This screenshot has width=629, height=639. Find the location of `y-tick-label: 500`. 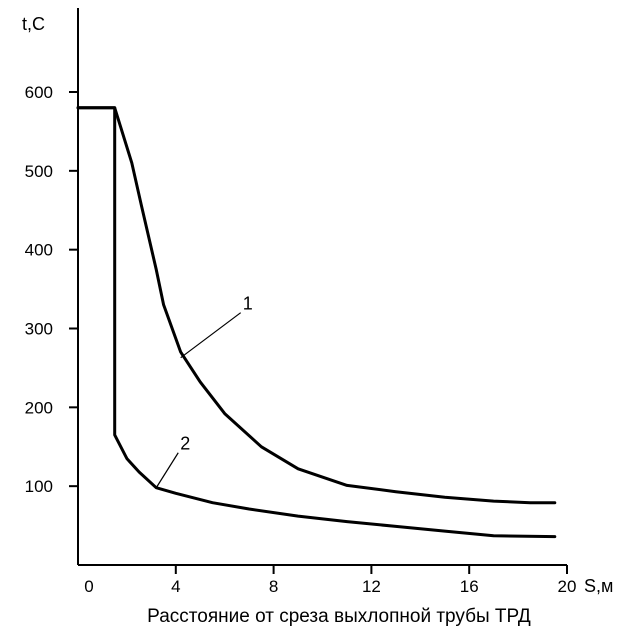

y-tick-label: 500 is located at coordinates (39, 171).